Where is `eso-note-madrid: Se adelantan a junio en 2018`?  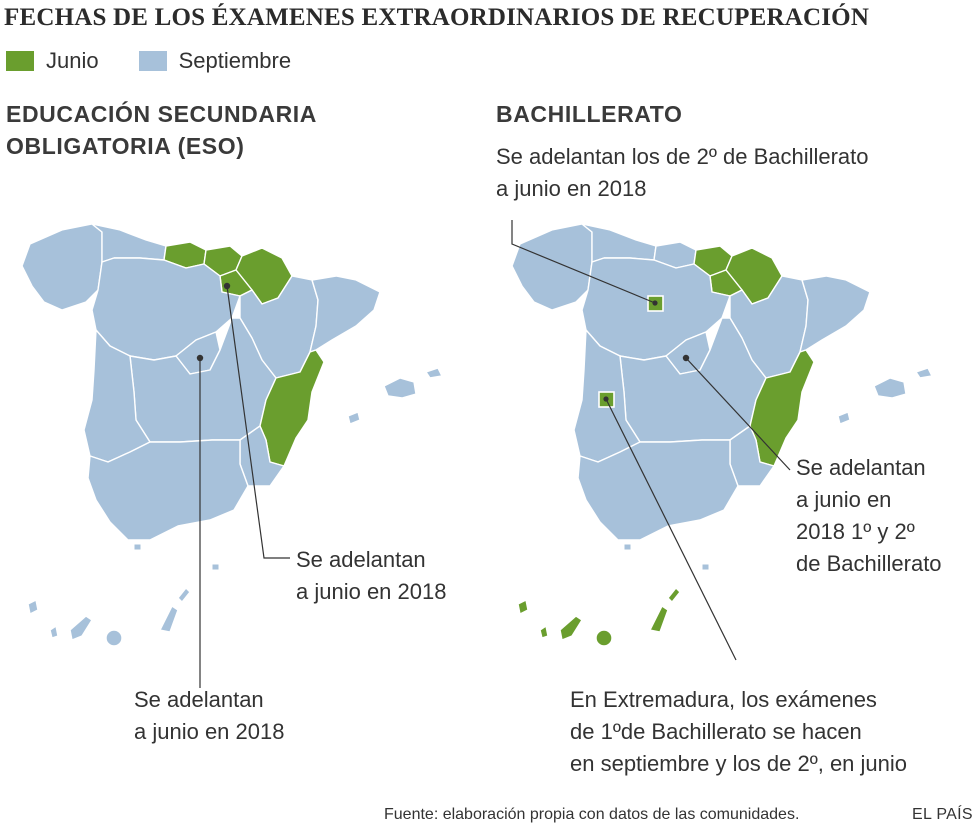 eso-note-madrid: Se adelantan a junio en 2018 is located at coordinates (209, 715).